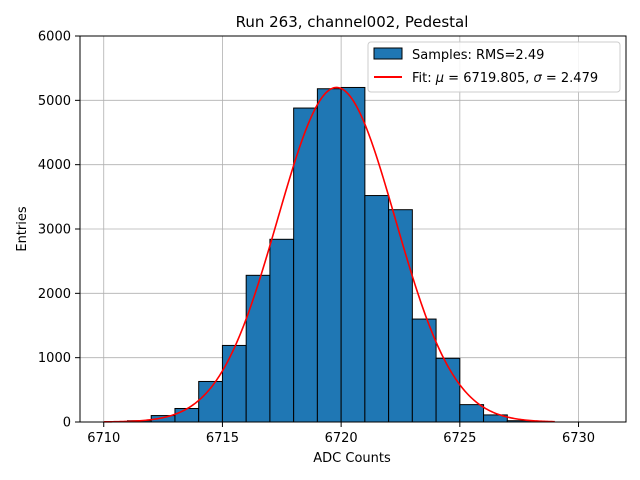 This screenshot has height=480, width=640. Describe the element at coordinates (459, 438) in the screenshot. I see `x-tick-label: 6725` at that location.